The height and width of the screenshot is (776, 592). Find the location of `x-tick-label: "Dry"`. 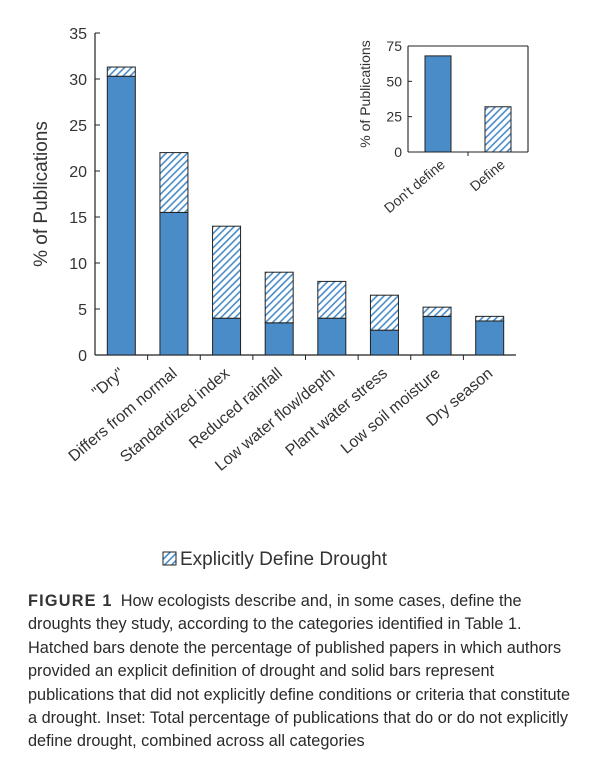

x-tick-label: "Dry" is located at coordinates (108, 383).